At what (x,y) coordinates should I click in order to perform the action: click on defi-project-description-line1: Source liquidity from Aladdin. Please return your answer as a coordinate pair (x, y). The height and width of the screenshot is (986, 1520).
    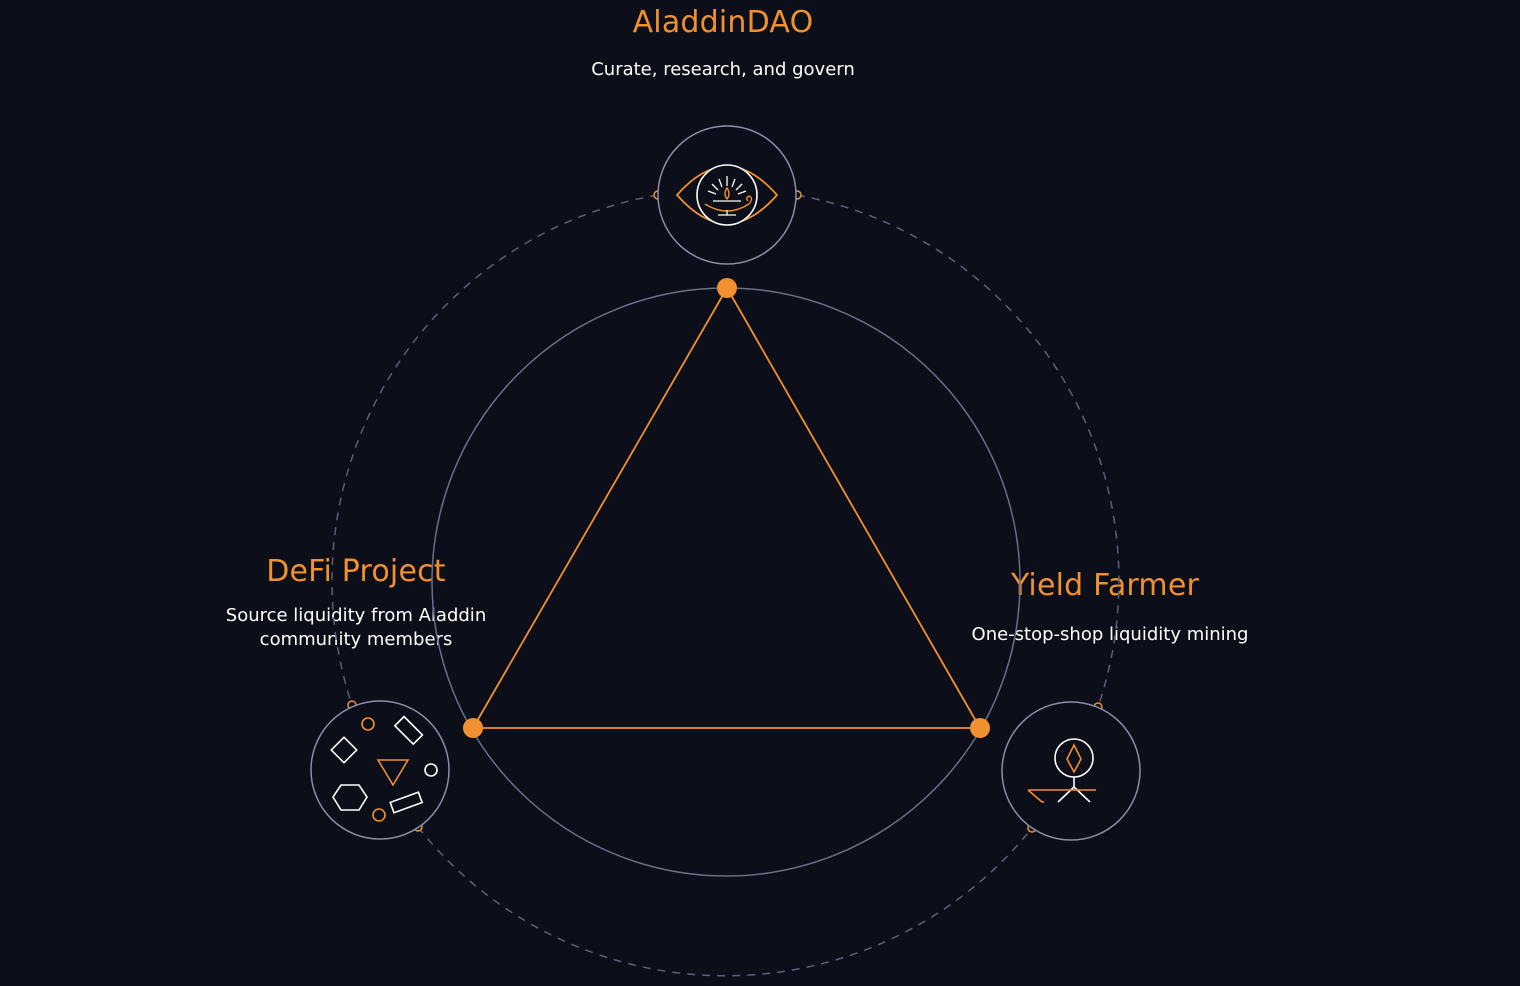
    Looking at the image, I should click on (356, 615).